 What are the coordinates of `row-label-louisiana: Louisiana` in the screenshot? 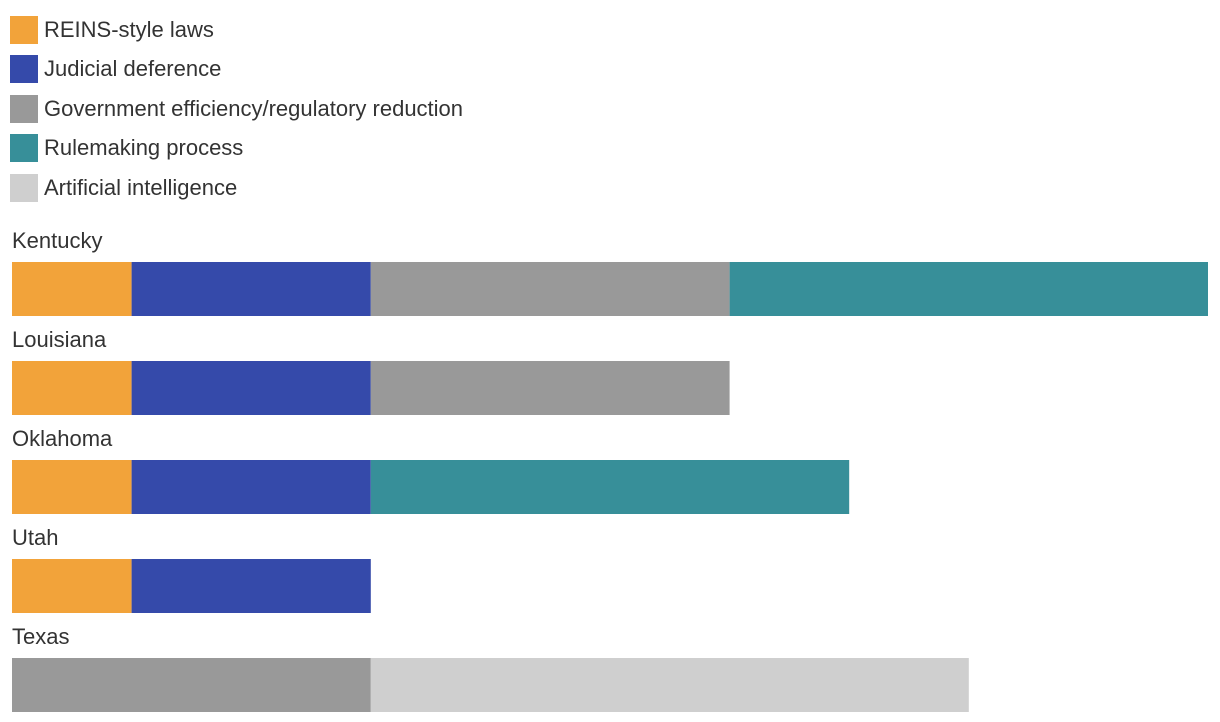 It's located at (59, 339).